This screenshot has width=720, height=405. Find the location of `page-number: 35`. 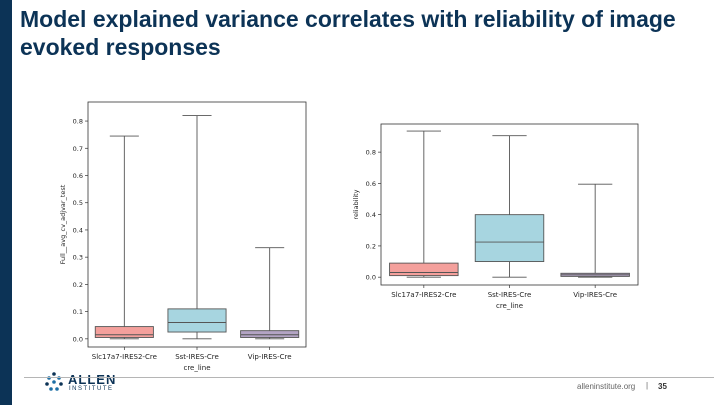

page-number: 35 is located at coordinates (662, 386).